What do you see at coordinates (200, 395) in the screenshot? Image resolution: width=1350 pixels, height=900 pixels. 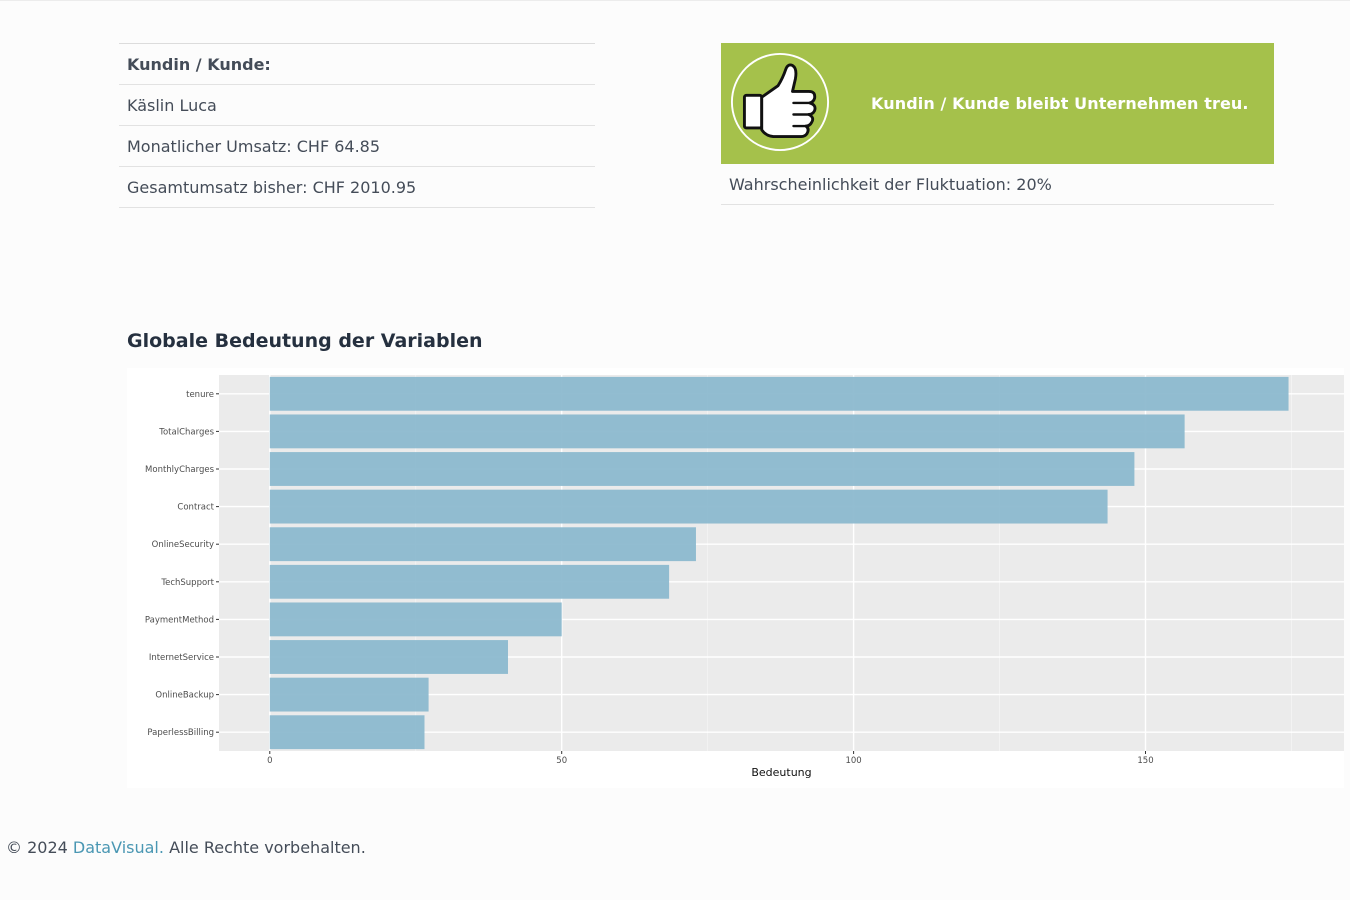 I see `y-tick-label: tenure` at bounding box center [200, 395].